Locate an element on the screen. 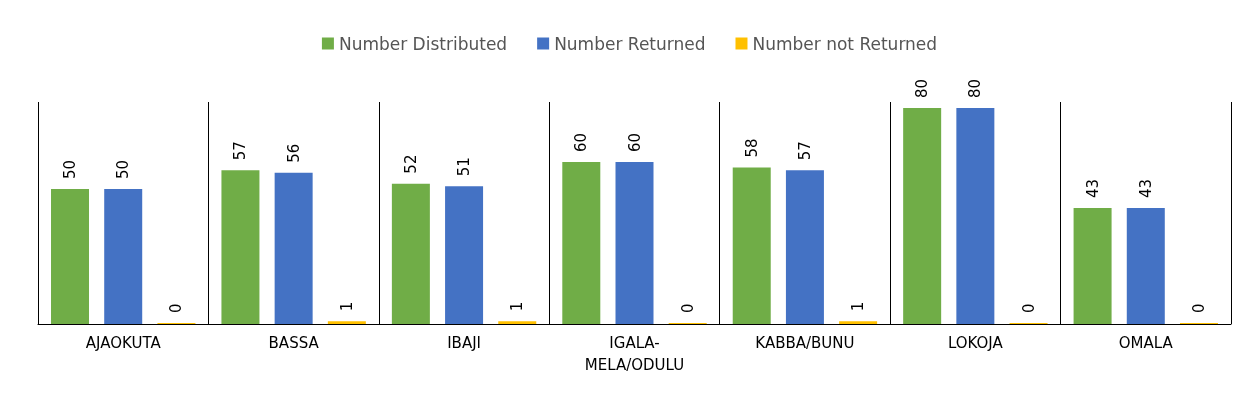 The image size is (1259, 400). data-label: 51 is located at coordinates (464, 167).